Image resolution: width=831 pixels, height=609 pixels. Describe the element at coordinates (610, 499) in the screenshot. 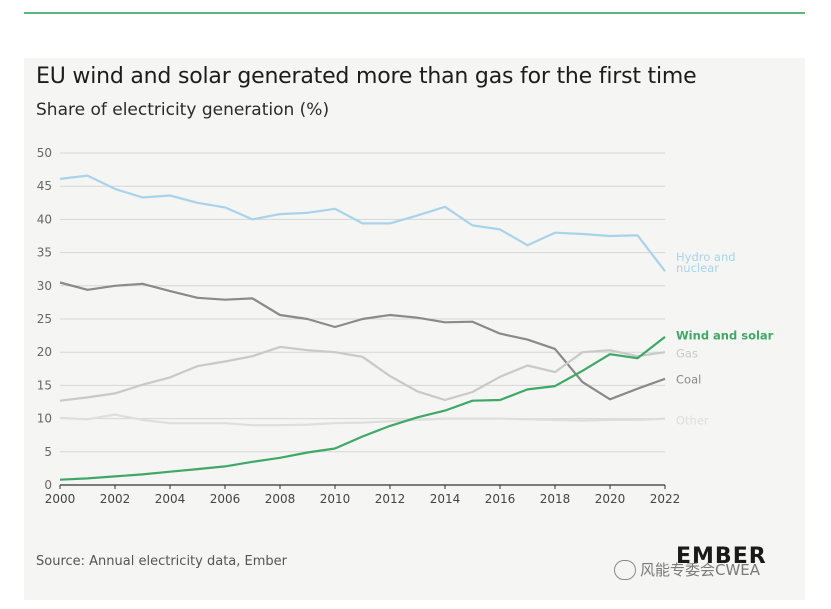

I see `x-tick-label: 2020` at that location.